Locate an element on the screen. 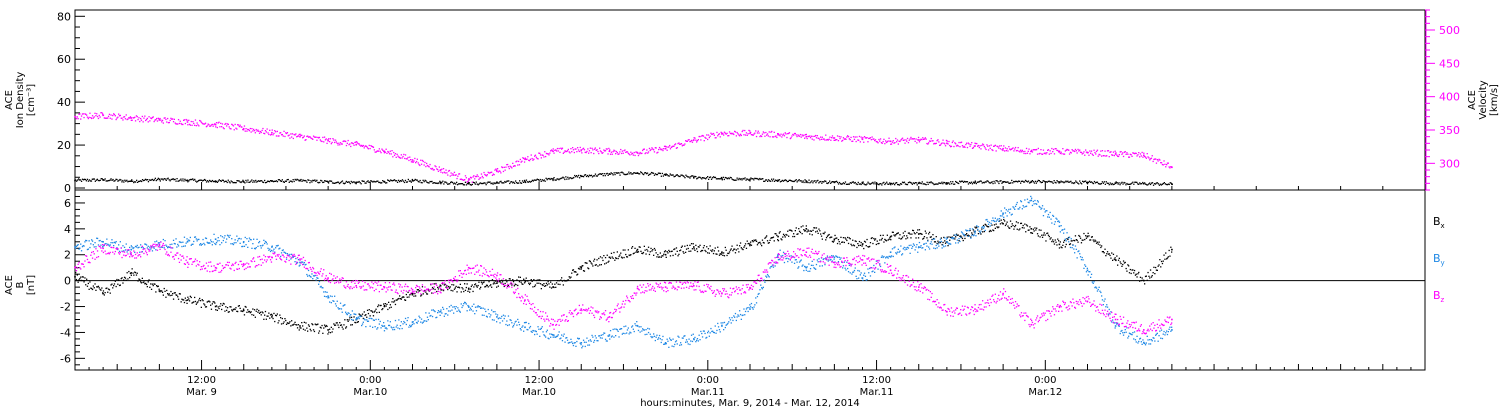 This screenshot has height=414, width=1500. density-series is located at coordinates (623, 178).